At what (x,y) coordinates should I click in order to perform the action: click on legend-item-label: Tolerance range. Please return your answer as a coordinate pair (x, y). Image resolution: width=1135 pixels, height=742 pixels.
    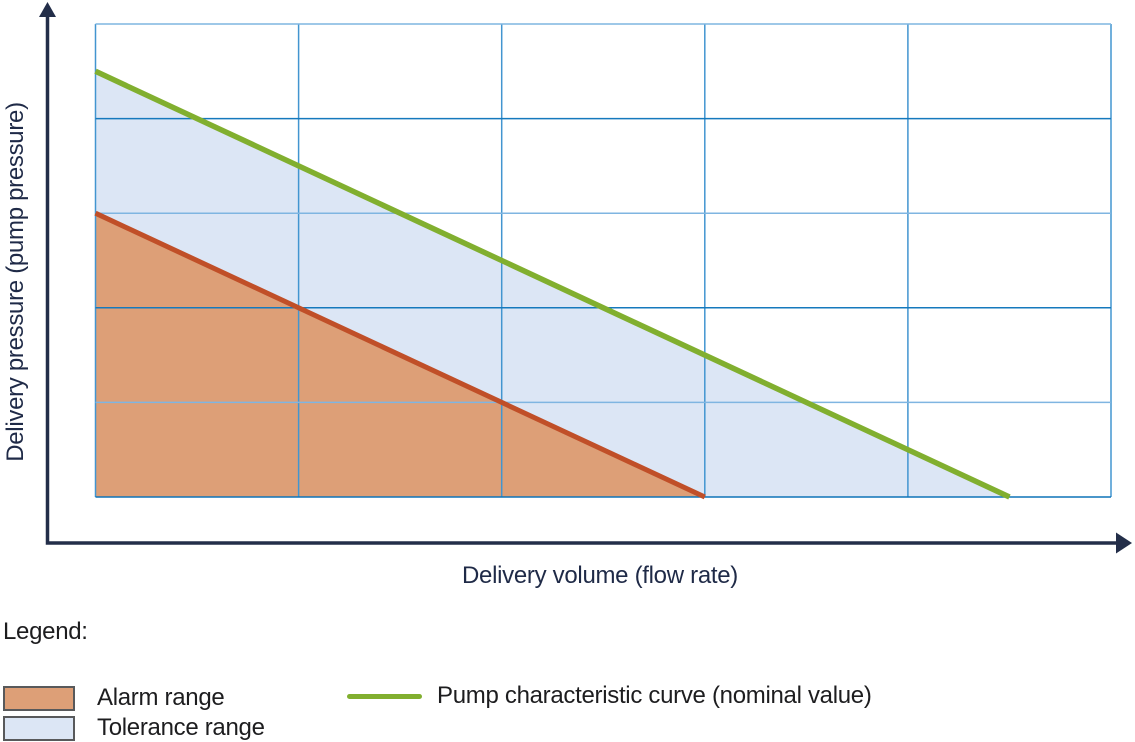
    Looking at the image, I should click on (181, 727).